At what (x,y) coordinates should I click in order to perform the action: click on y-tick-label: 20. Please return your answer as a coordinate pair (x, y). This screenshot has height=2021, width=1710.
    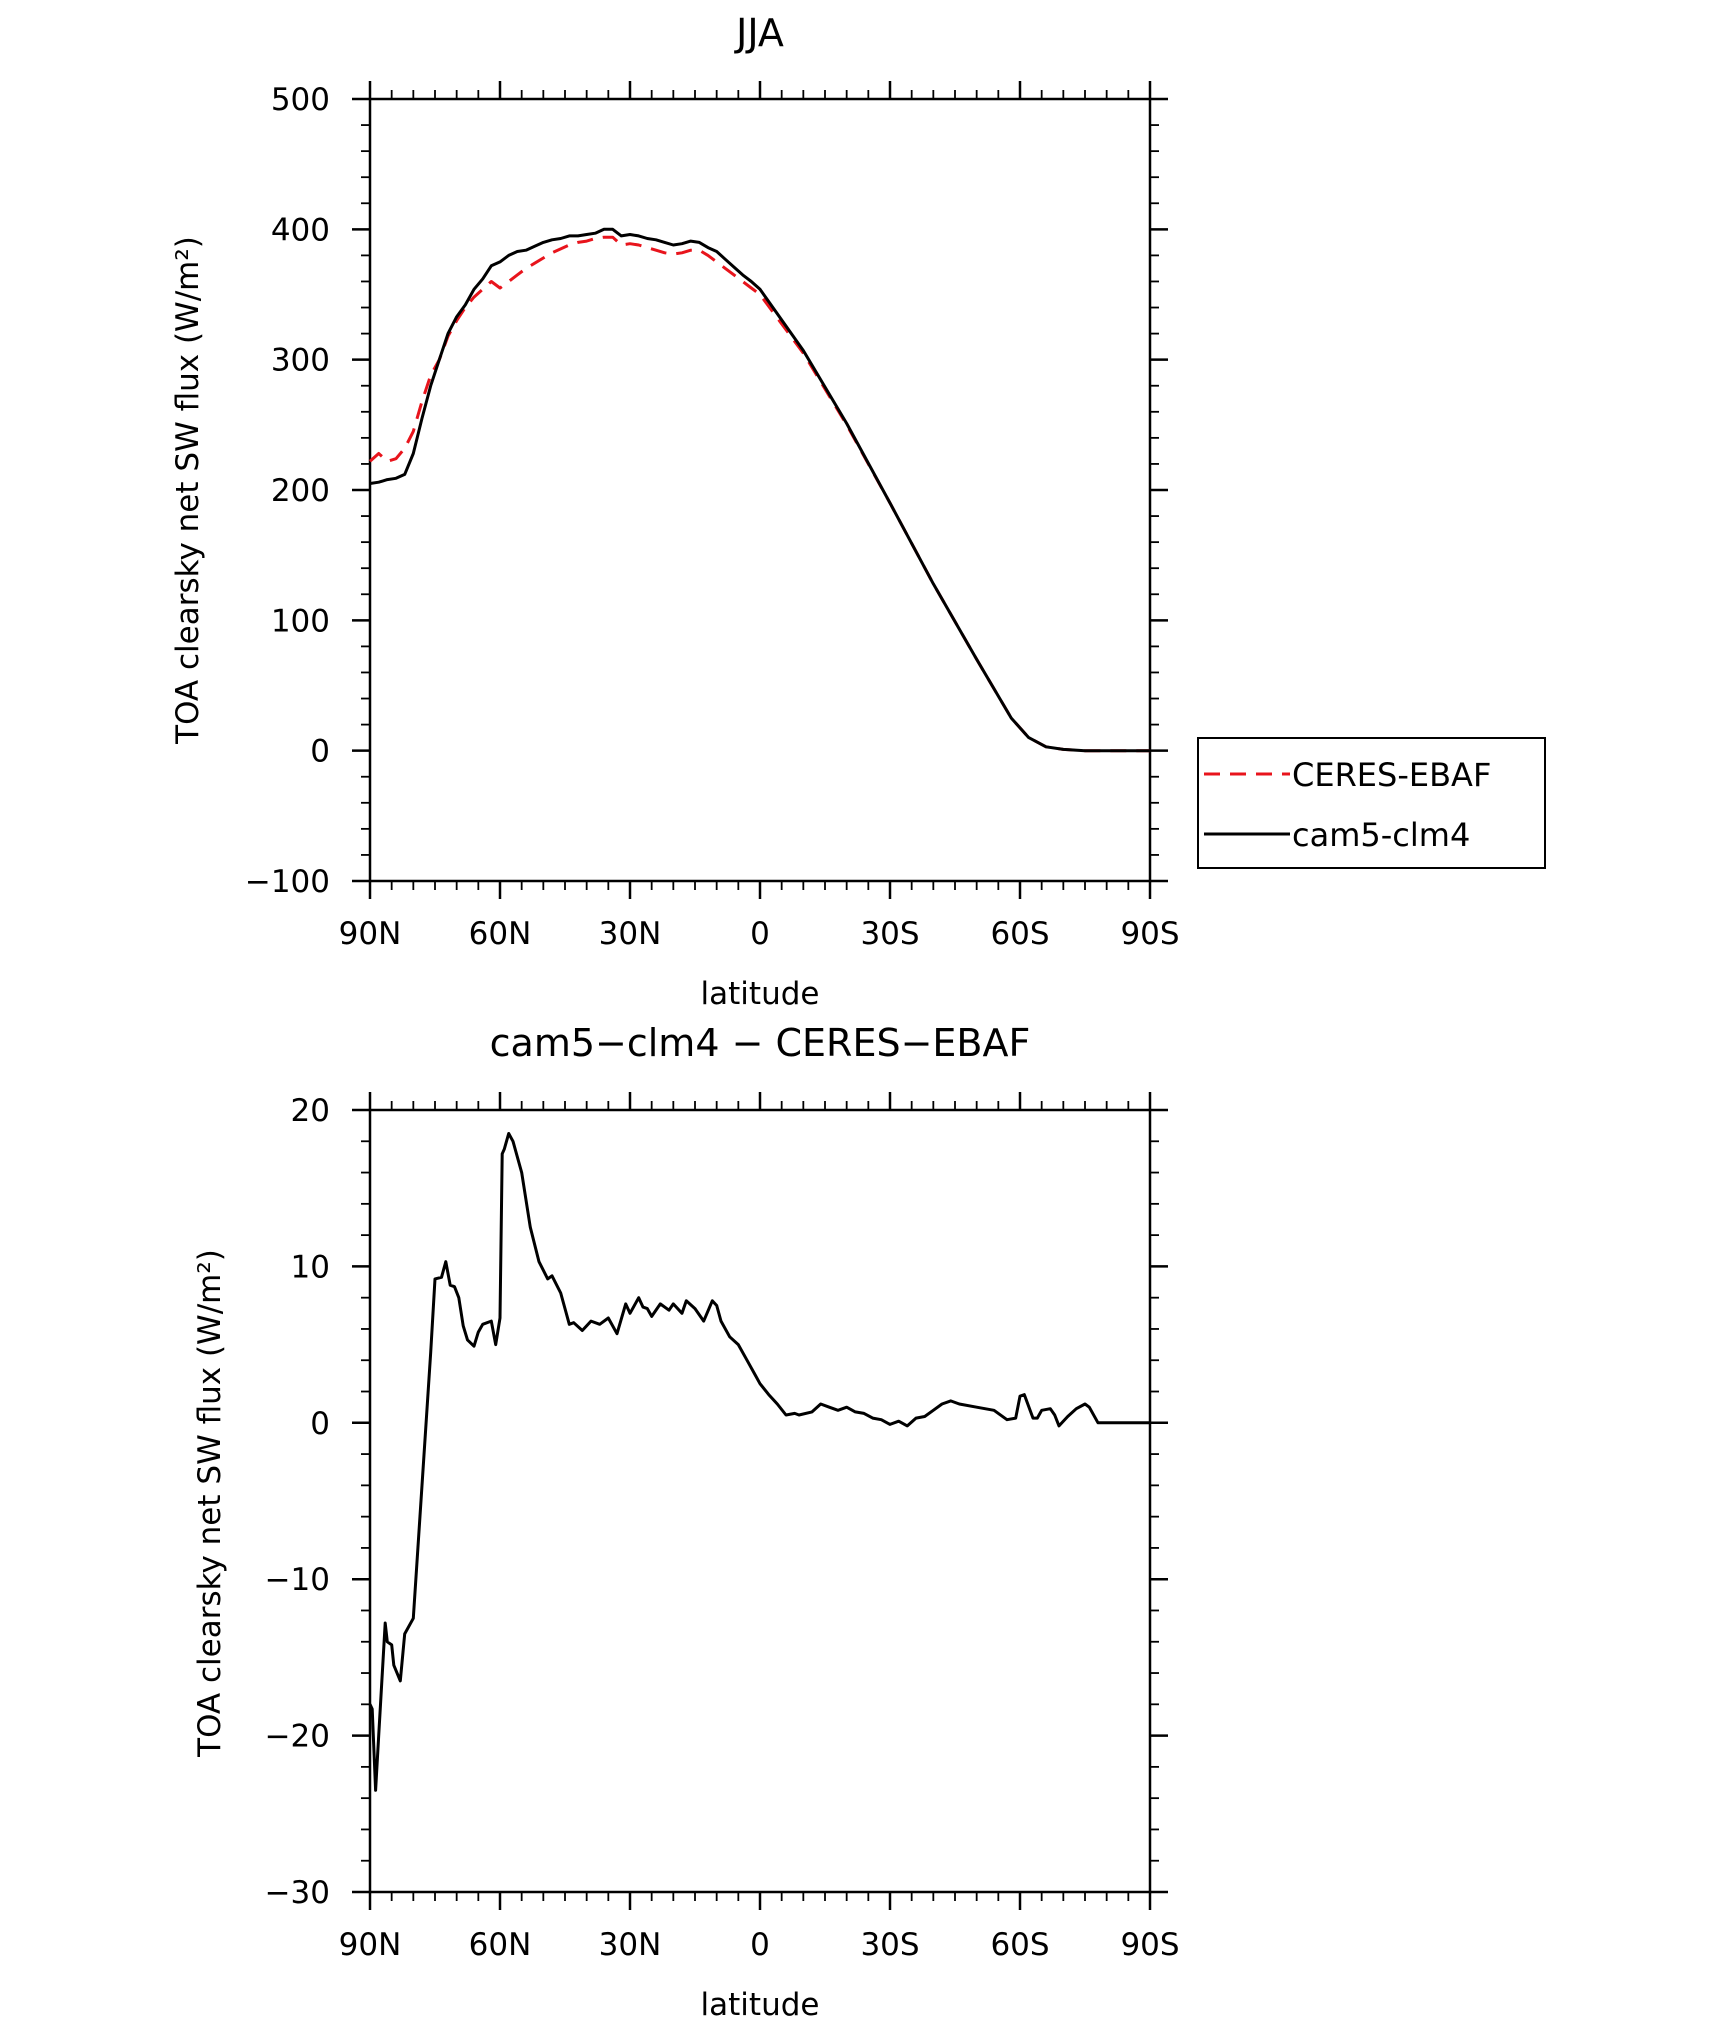
    Looking at the image, I should click on (310, 1111).